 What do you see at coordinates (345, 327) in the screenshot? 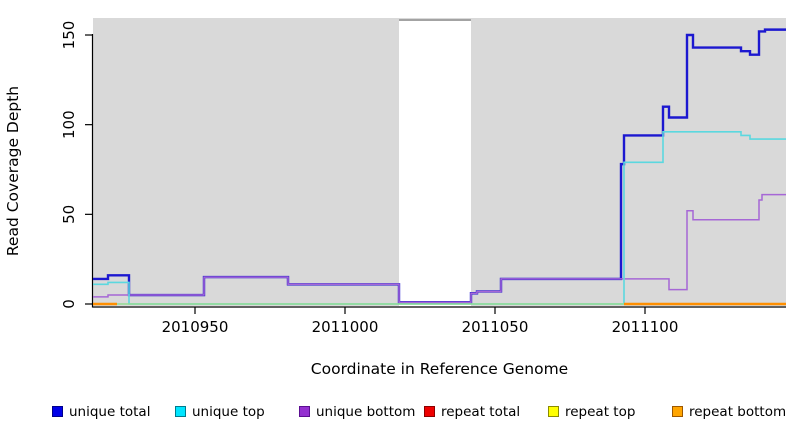
I see `x-tick-label: 2011000` at bounding box center [345, 327].